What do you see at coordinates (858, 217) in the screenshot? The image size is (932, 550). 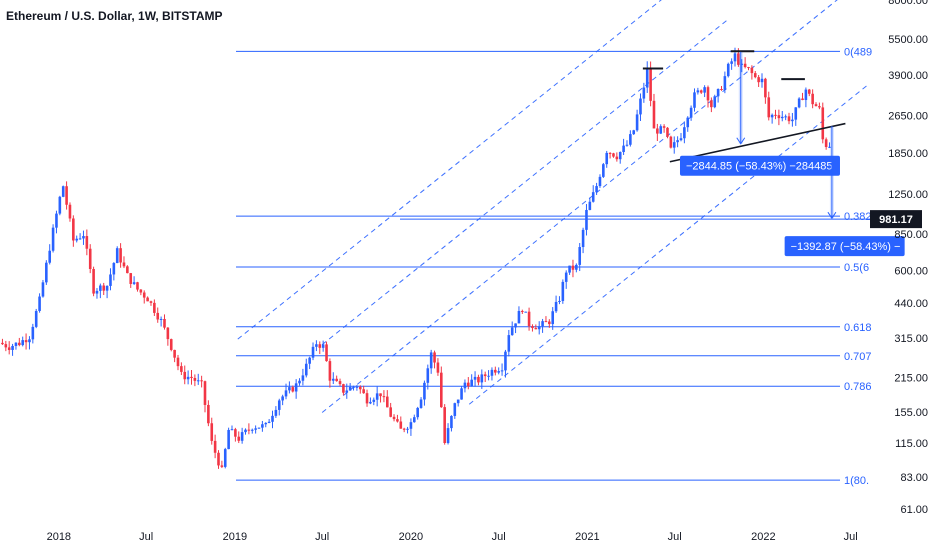 I see `fib-label: 0.382` at bounding box center [858, 217].